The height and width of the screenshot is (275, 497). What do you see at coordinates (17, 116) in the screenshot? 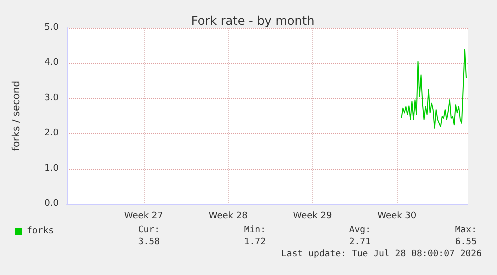
I see `y-axis-title: forks / second` at bounding box center [17, 116].